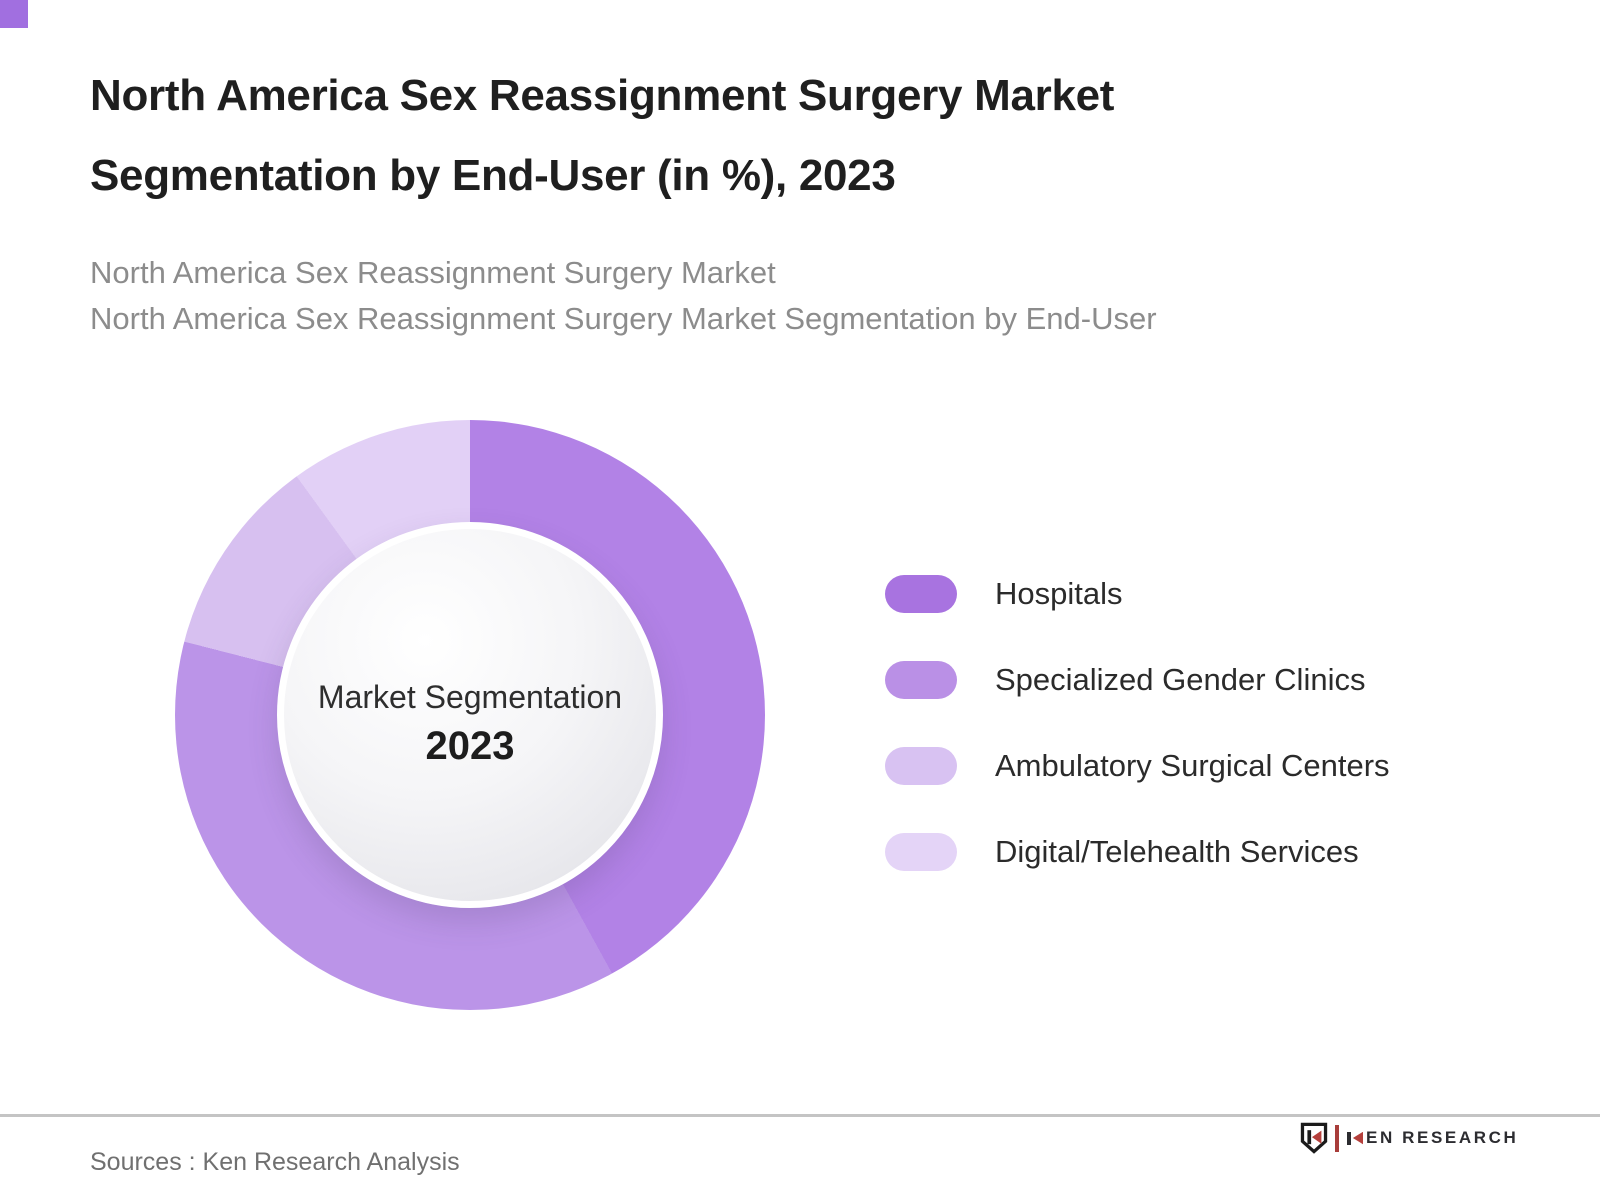 Image resolution: width=1600 pixels, height=1200 pixels. What do you see at coordinates (493, 175) in the screenshot?
I see `page-title-line-2: Segmentation by End-User (in %), 2023` at bounding box center [493, 175].